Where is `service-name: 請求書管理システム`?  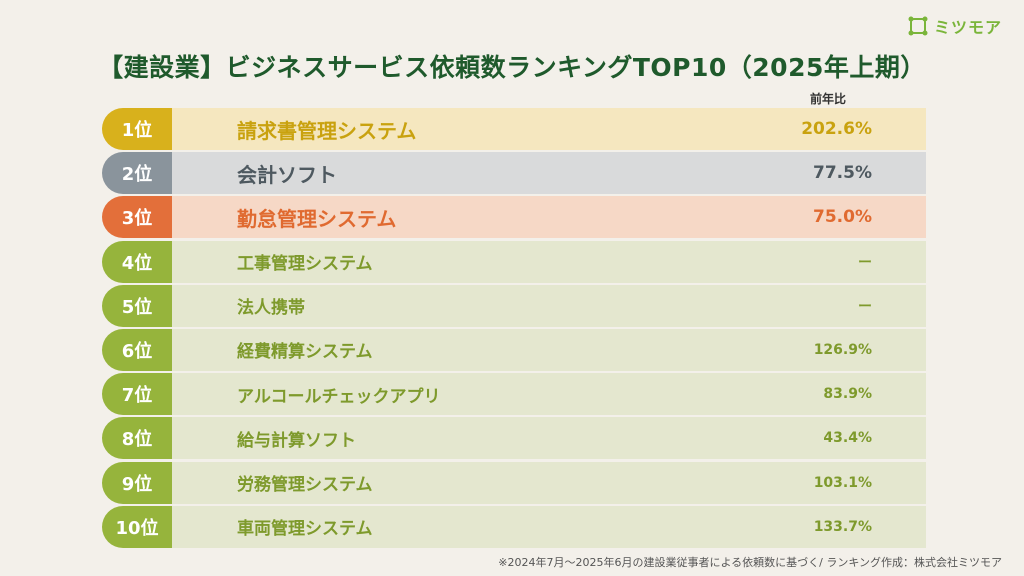 service-name: 請求書管理システム is located at coordinates (327, 130).